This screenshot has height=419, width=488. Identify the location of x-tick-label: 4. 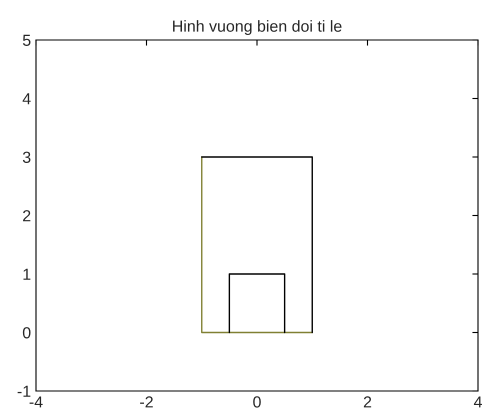
(478, 402).